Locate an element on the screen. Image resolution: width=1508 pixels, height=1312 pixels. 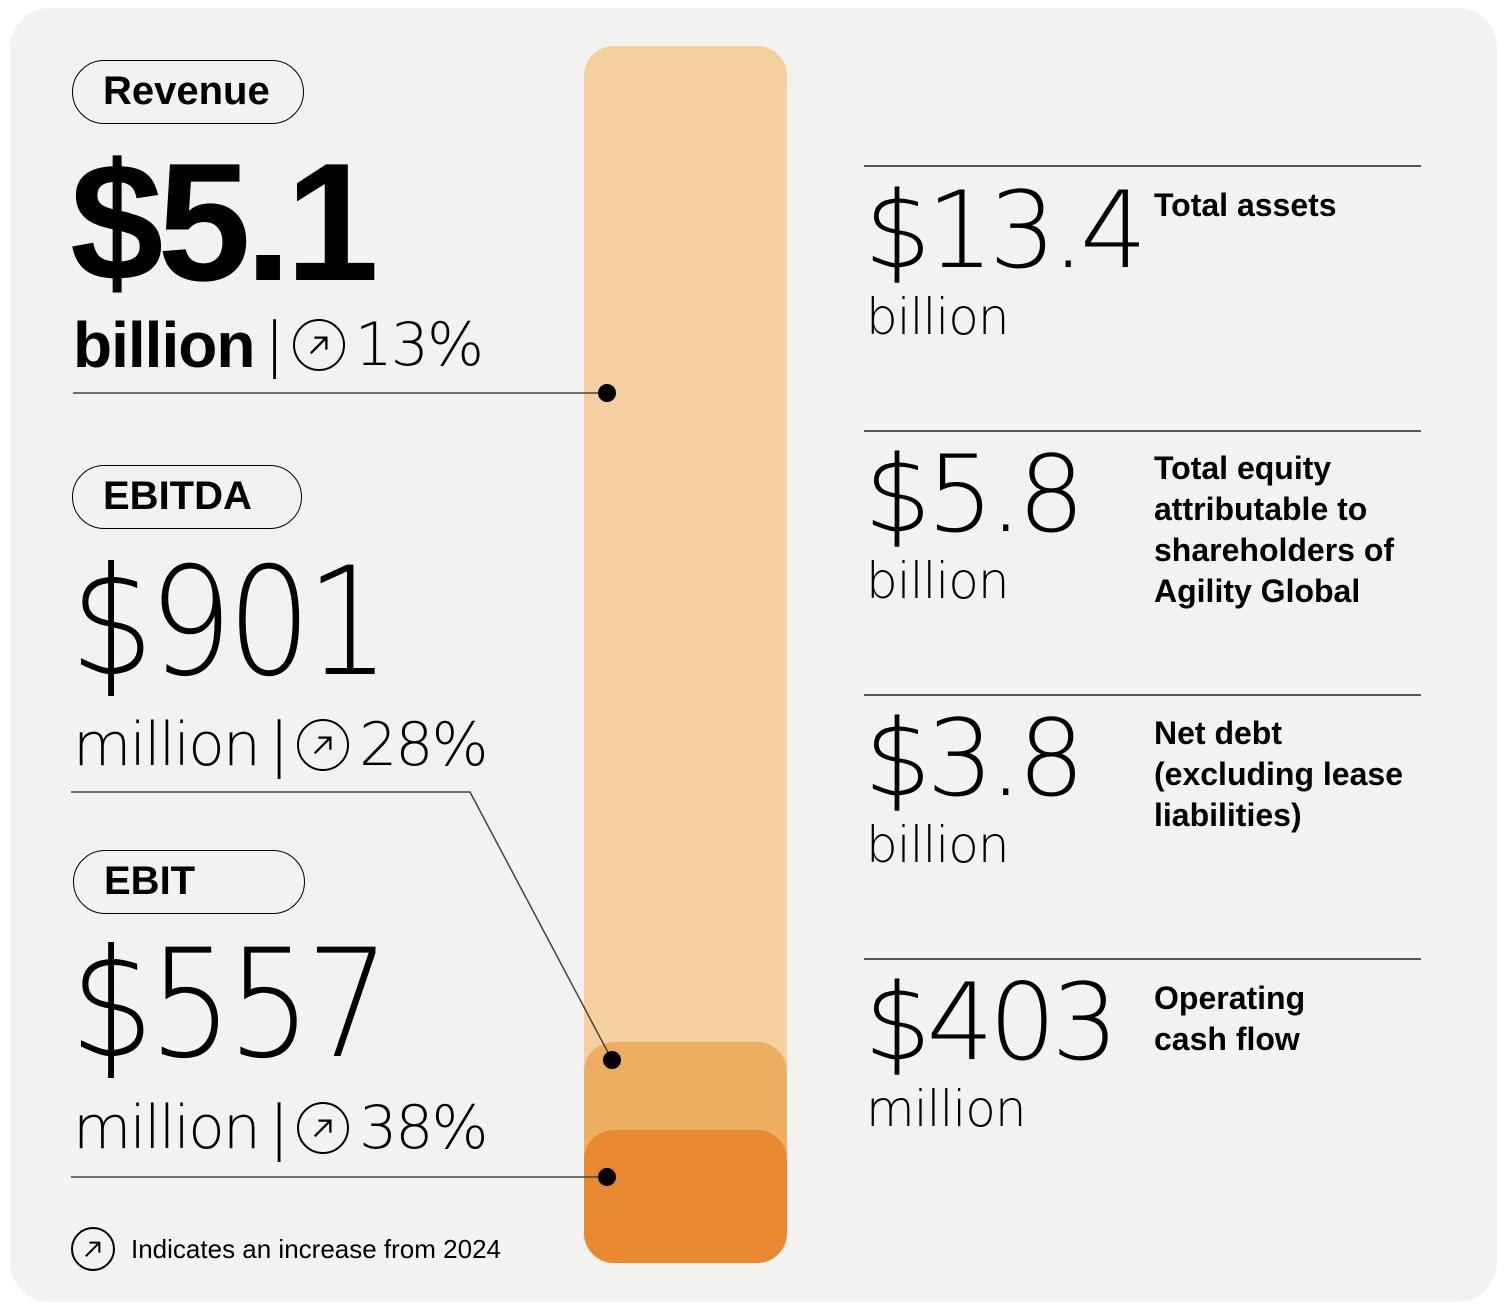
ebit-pill: EBIT is located at coordinates (189, 882).